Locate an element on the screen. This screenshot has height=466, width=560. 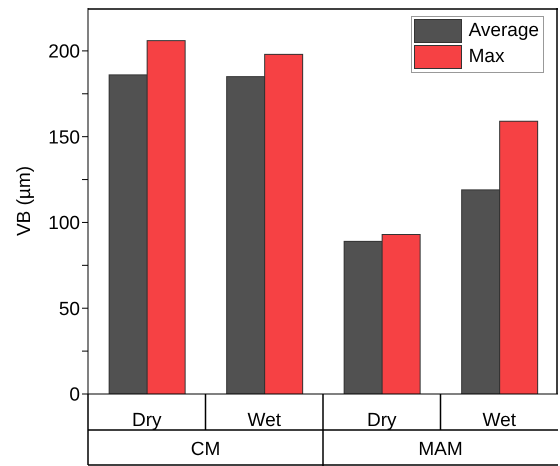
text: MAM is located at coordinates (440, 449).